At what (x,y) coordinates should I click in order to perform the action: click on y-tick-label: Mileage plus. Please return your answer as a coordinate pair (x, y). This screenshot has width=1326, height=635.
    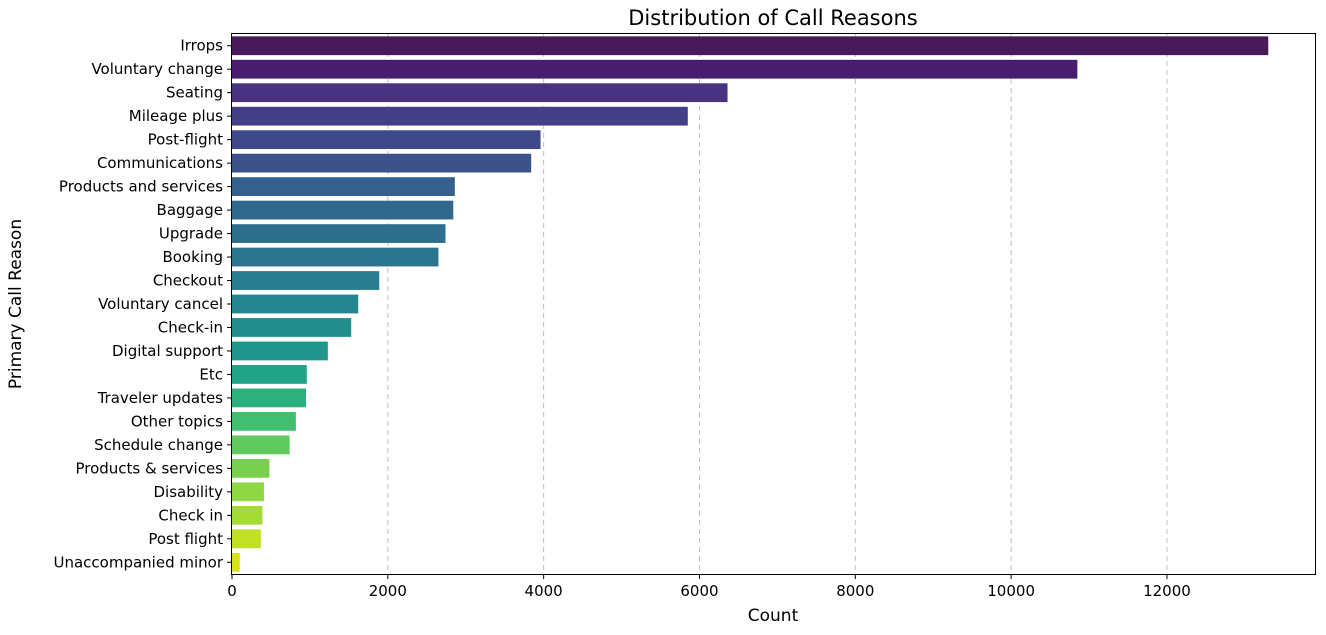
    Looking at the image, I should click on (176, 116).